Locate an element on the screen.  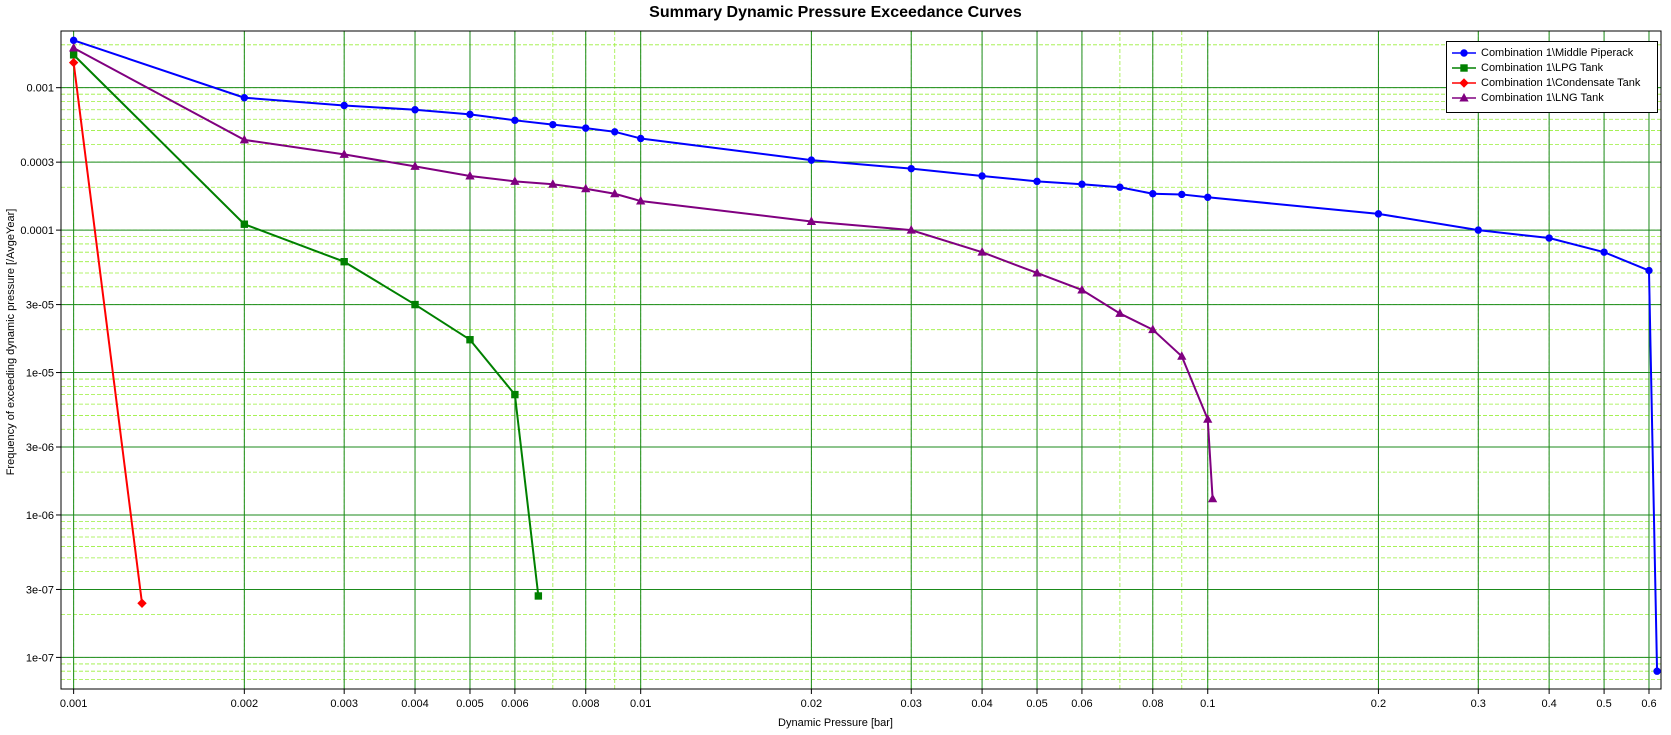
x-tick-label: 0.008 is located at coordinates (586, 704).